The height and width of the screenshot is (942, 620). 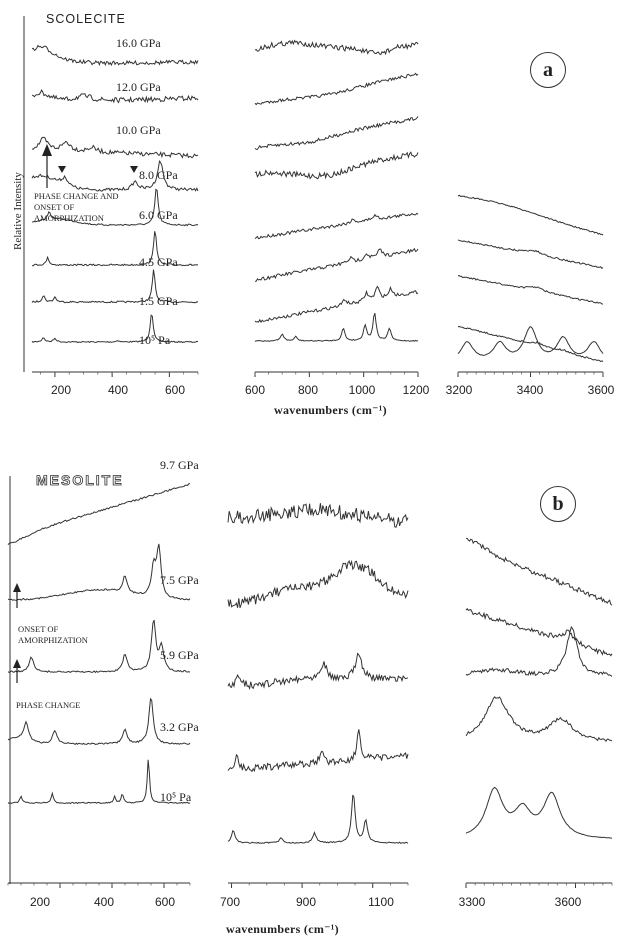 What do you see at coordinates (416, 390) in the screenshot?
I see `tick-a2-1200: 1200` at bounding box center [416, 390].